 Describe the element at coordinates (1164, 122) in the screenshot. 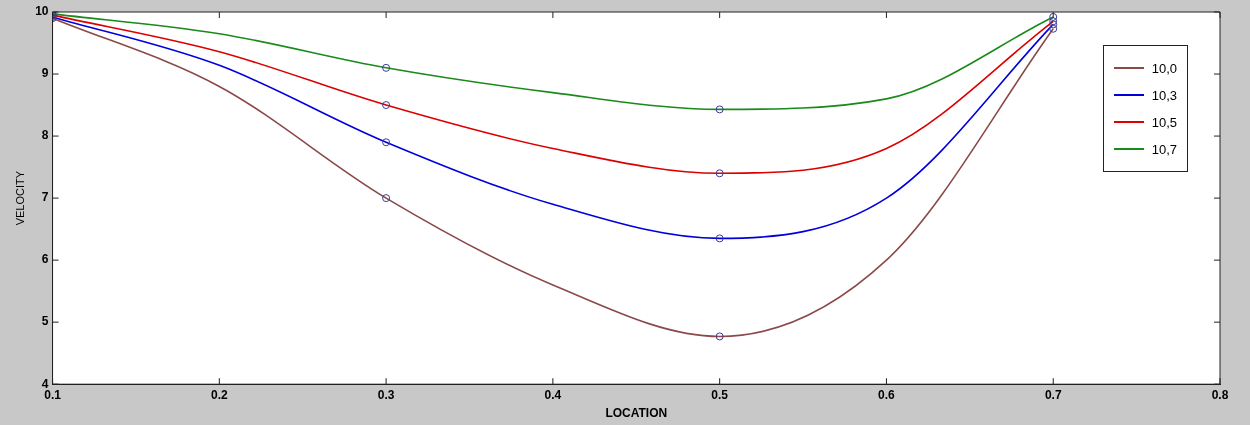

I see `legend-label: 10,5` at that location.